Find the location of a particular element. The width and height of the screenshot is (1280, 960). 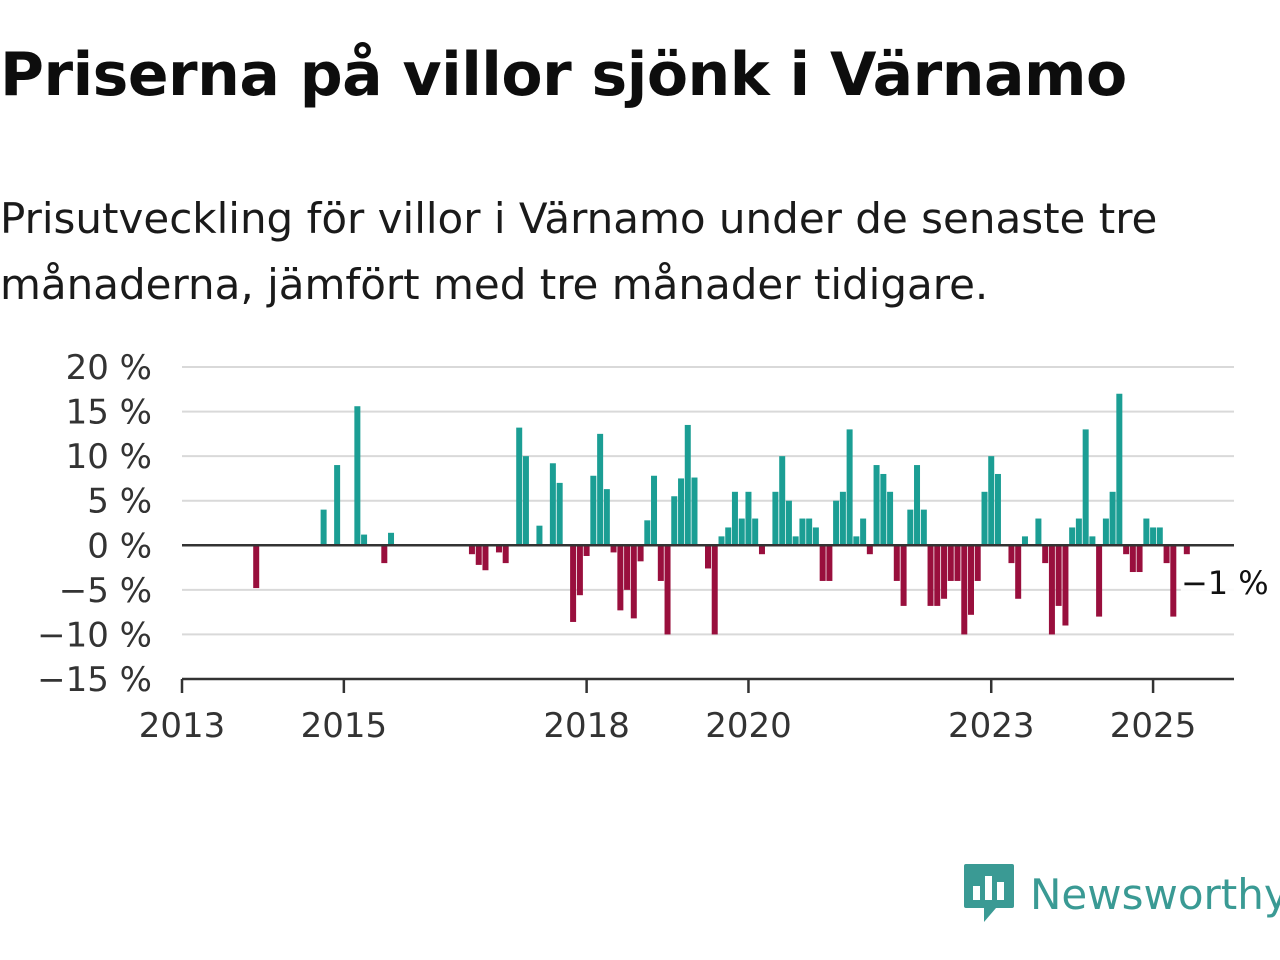

newsworthy-logo: Newsworthy is located at coordinates (1121, 894).